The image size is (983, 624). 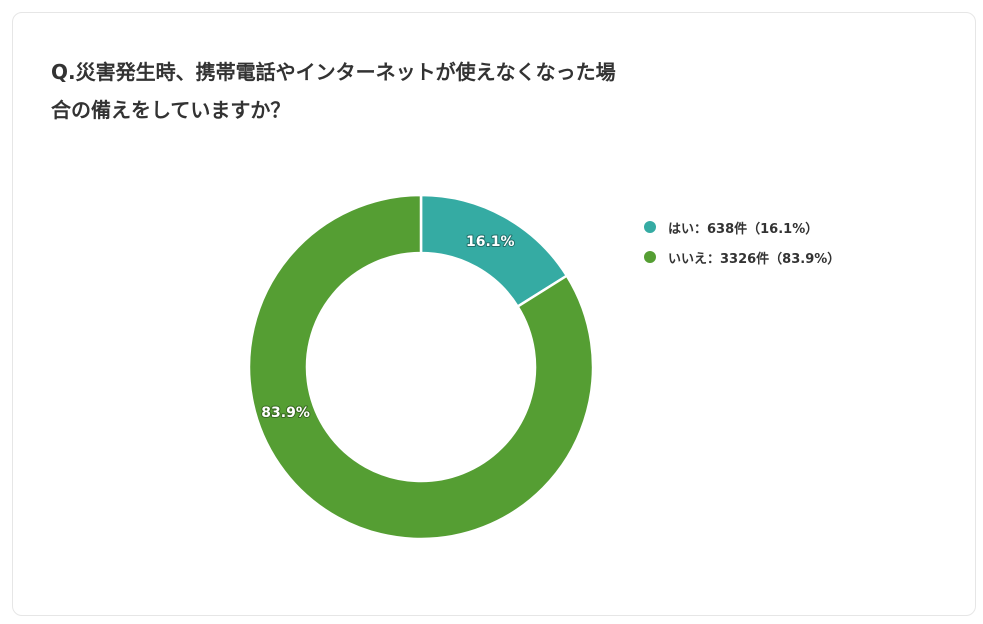 What do you see at coordinates (754, 259) in the screenshot?
I see `legend-label: いいえ：3326件（83.9%）` at bounding box center [754, 259].